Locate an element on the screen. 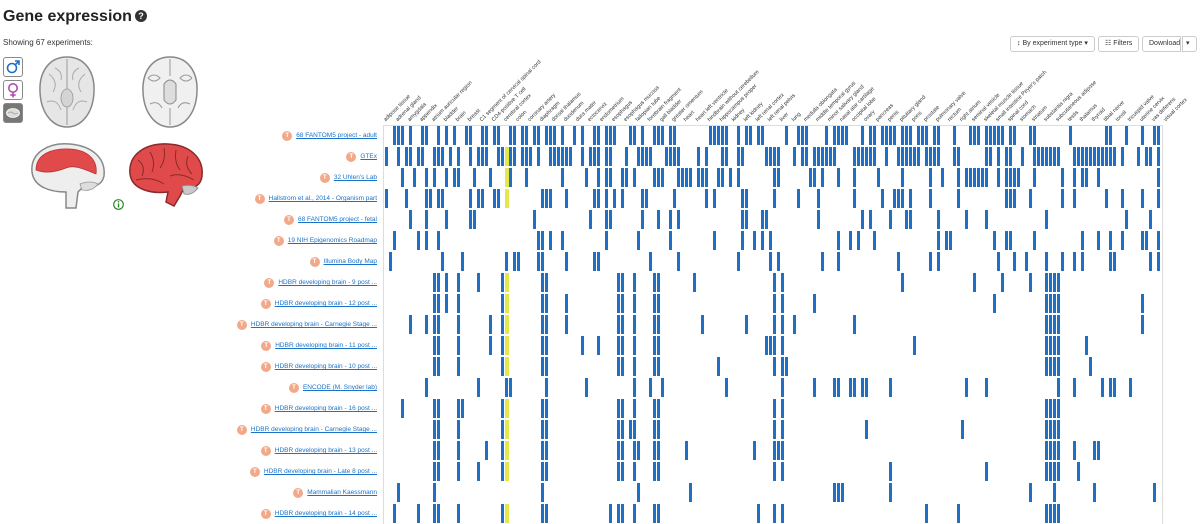 The width and height of the screenshot is (1200, 524). heatmap-highlight-cell is located at coordinates (507, 282).